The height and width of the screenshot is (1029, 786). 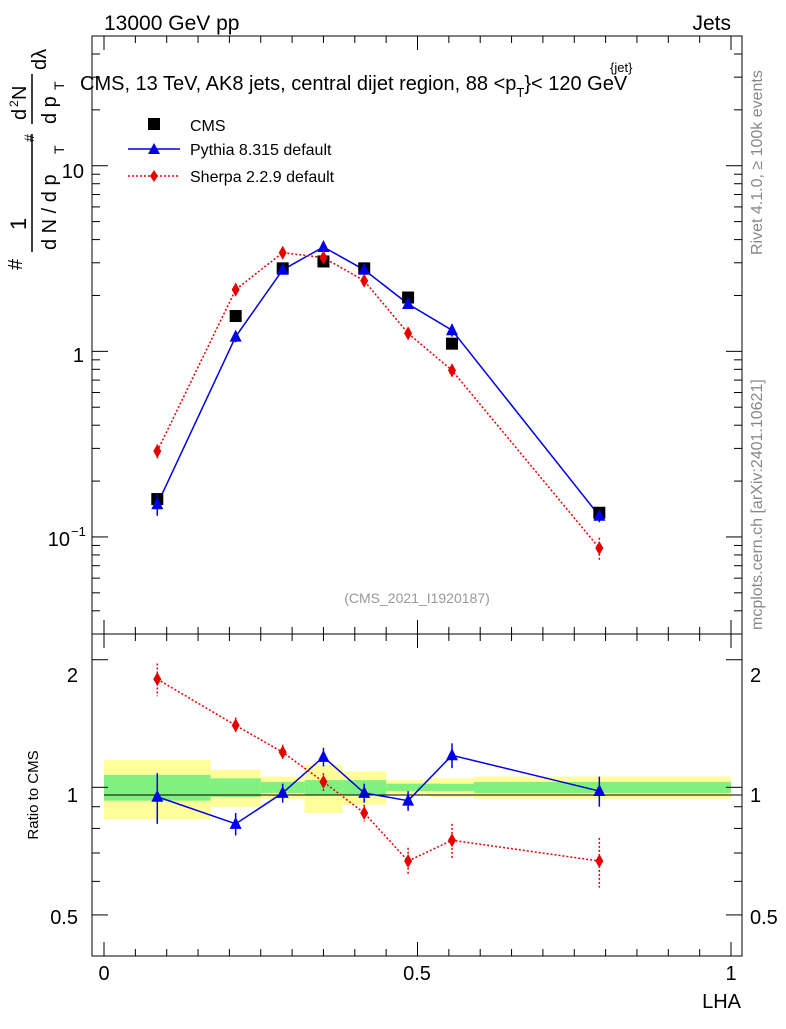 What do you see at coordinates (59, 149) in the screenshot?
I see `ylabel-den1-sub: T` at bounding box center [59, 149].